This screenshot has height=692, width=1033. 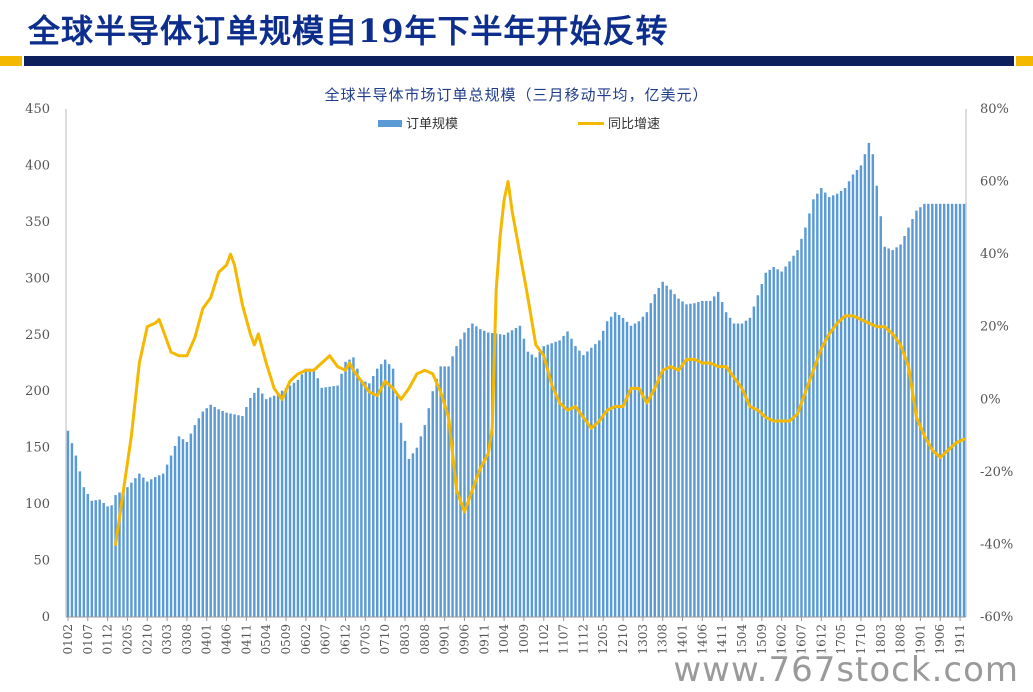 What do you see at coordinates (583, 639) in the screenshot?
I see `x-tick-label: 1112` at bounding box center [583, 639].